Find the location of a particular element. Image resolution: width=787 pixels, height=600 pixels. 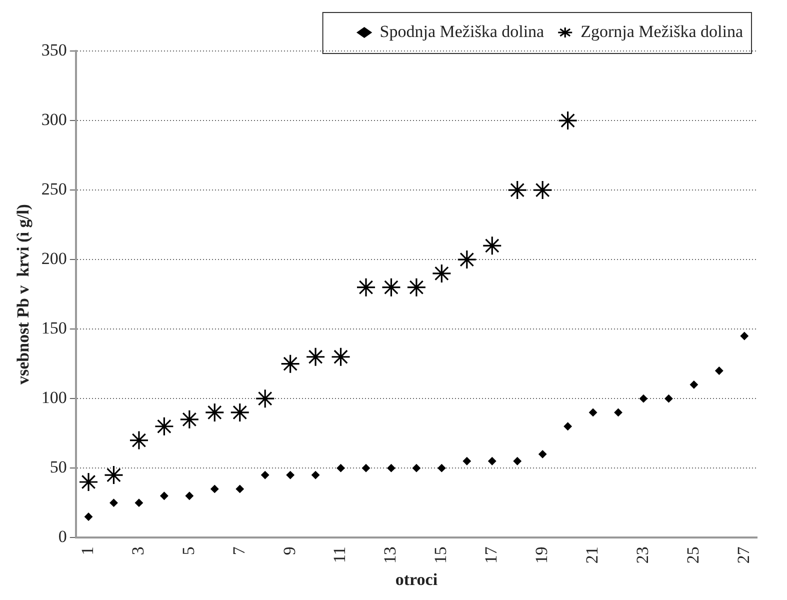

x-tick-label: 9 is located at coordinates (289, 551).